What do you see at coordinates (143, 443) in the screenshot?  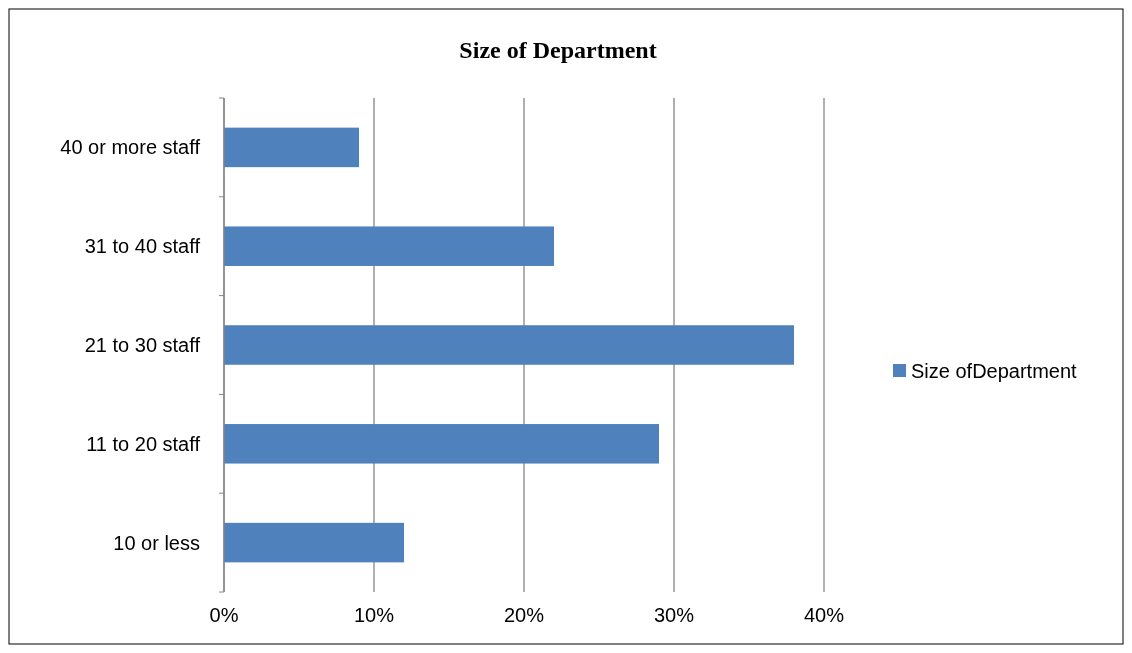 I see `y-tick-label: 11 to 20 staff` at bounding box center [143, 443].